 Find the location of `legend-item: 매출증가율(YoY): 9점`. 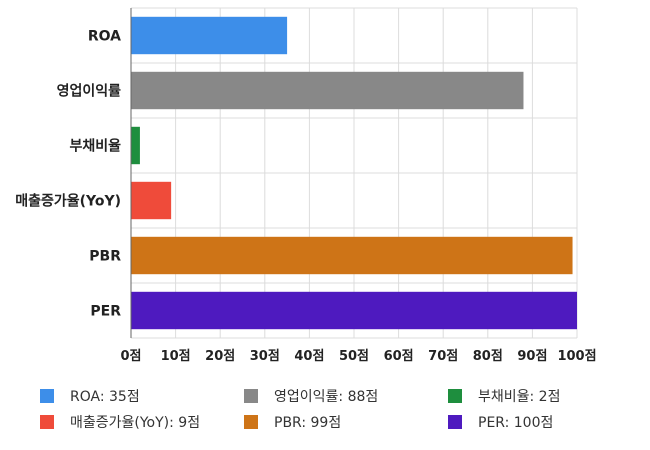

legend-item: 매출증가율(YoY): 9점 is located at coordinates (120, 422).